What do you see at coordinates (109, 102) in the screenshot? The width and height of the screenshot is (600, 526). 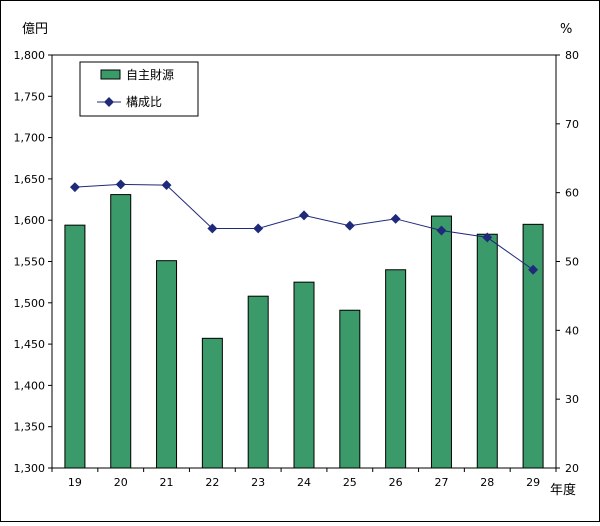 I see `legend-swatch-marker` at bounding box center [109, 102].